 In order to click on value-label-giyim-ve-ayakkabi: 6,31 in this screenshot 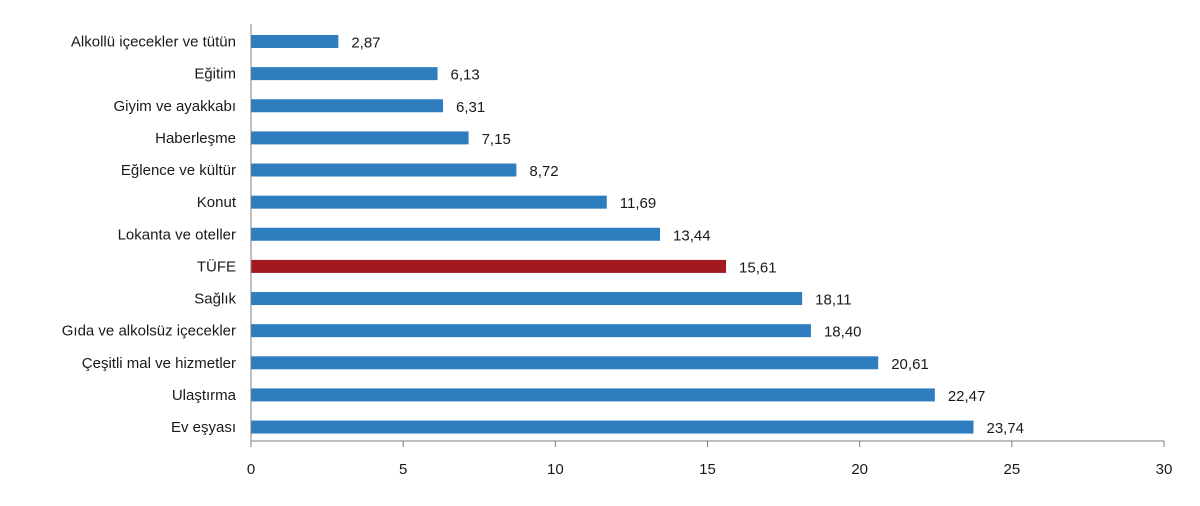, I will do `click(470, 107)`.